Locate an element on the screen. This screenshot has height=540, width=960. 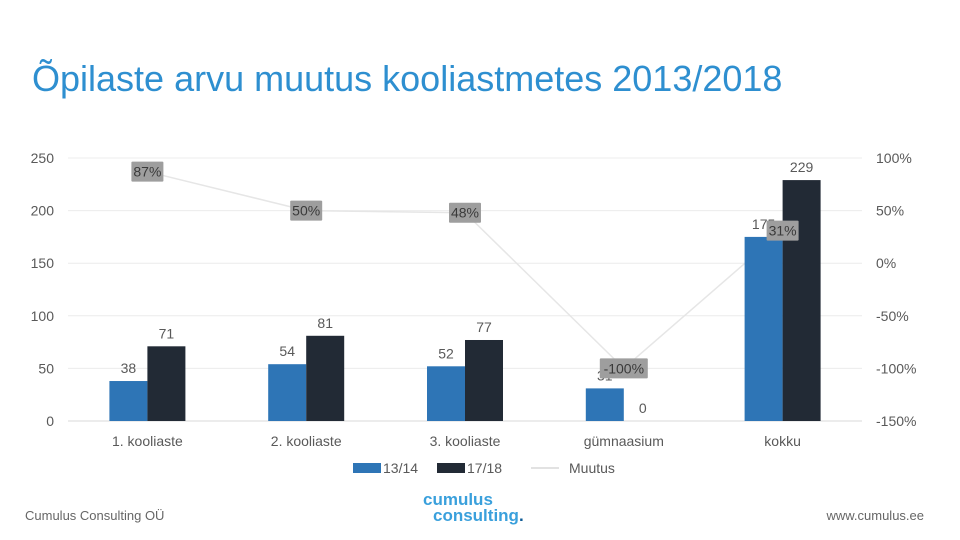
legend-label: 17/18 is located at coordinates (484, 468).